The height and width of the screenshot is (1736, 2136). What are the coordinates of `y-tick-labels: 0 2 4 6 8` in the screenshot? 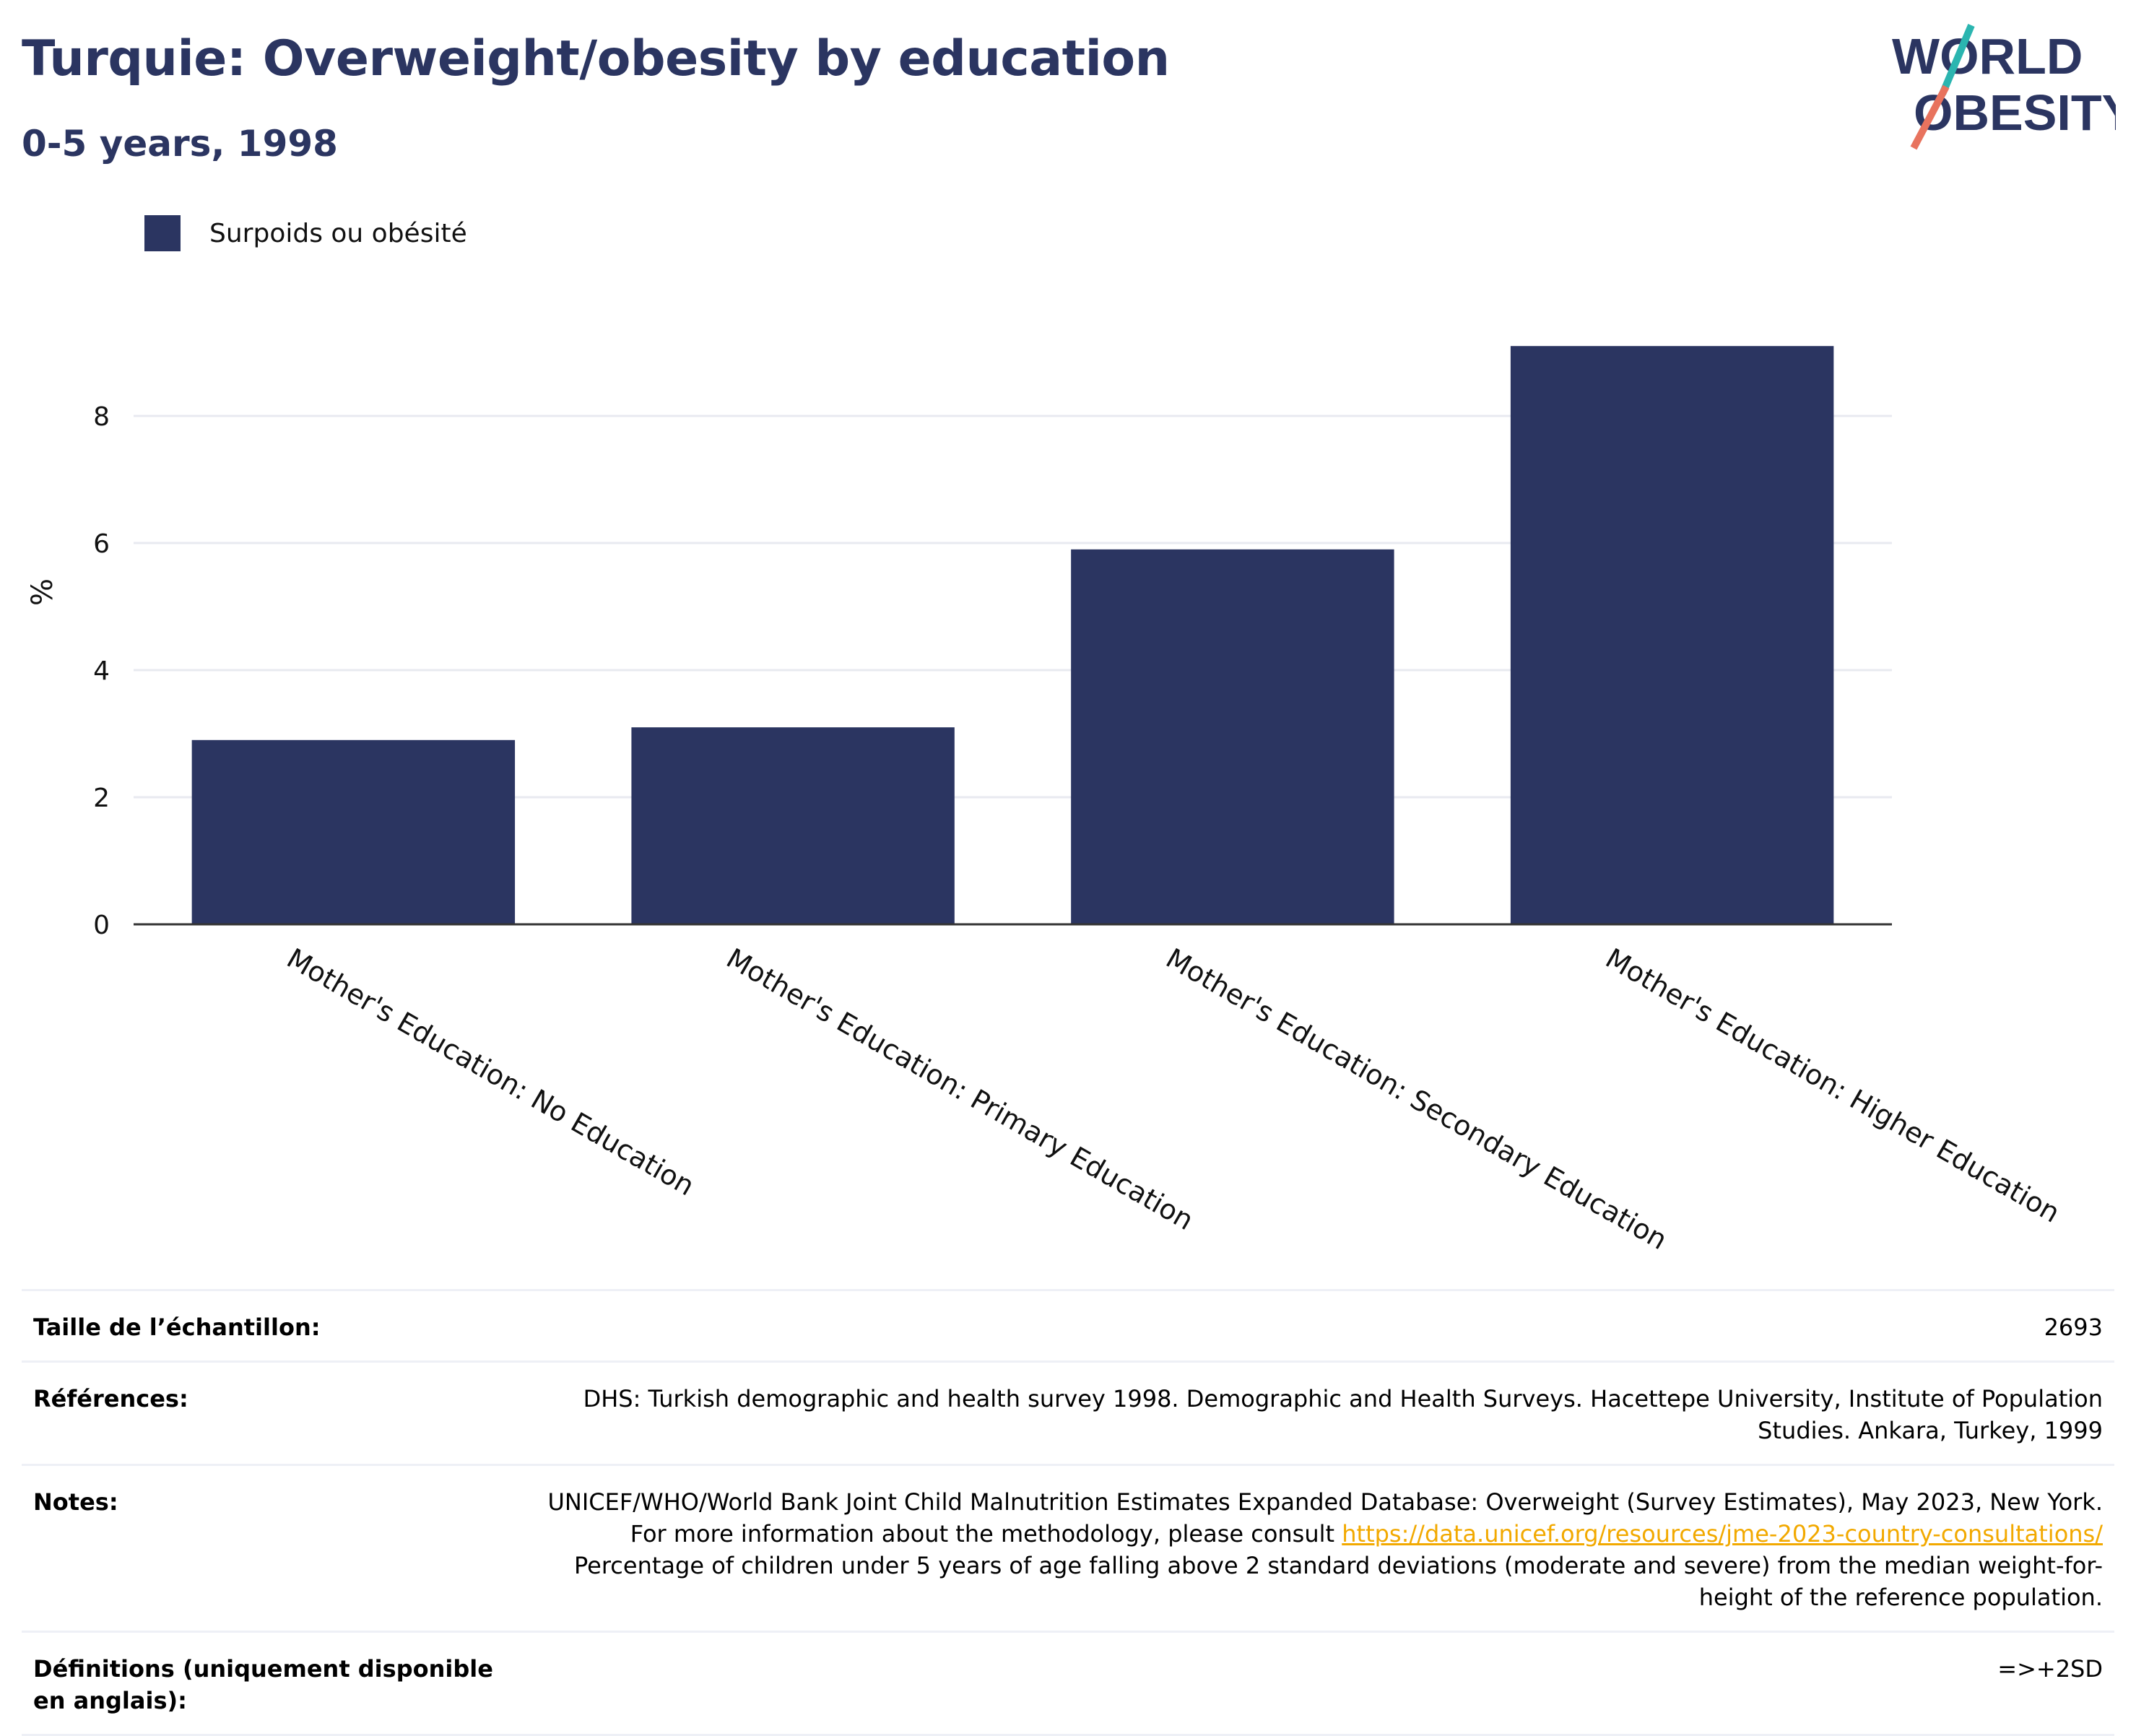 It's located at (102, 671).